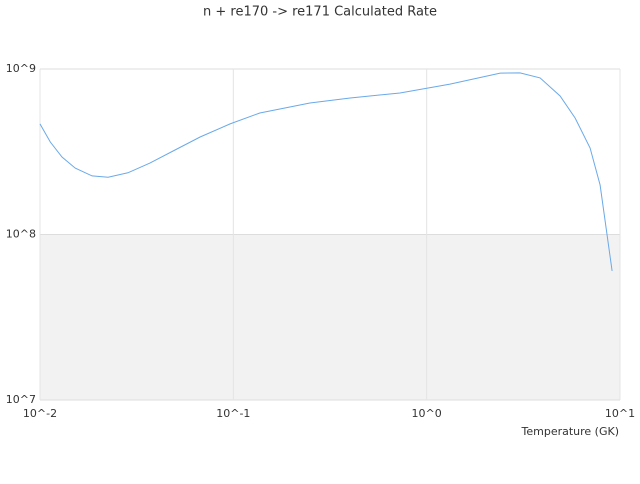 Image resolution: width=640 pixels, height=484 pixels. I want to click on x-tick-label: 10^1, so click(620, 413).